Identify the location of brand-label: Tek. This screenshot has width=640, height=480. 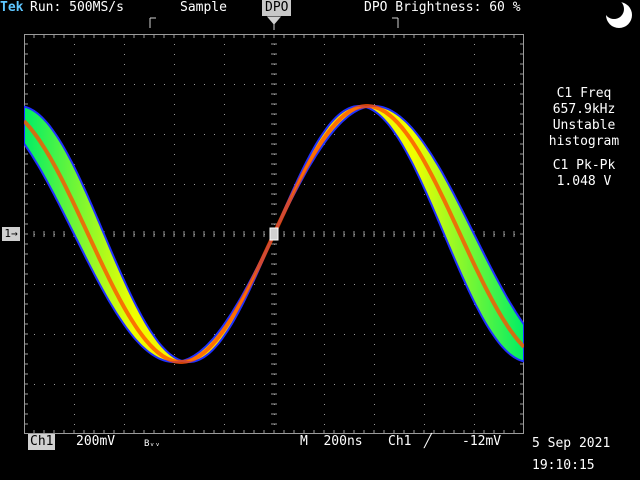
(12, 7).